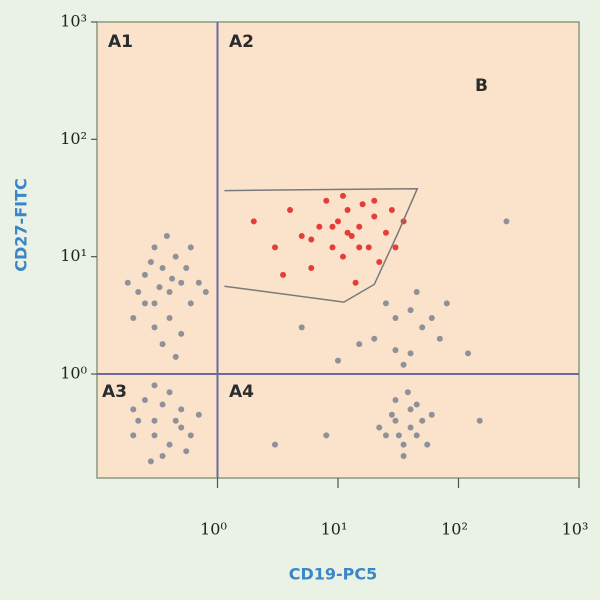 The image size is (600, 600). I want to click on y-tick-label: 10², so click(73, 138).